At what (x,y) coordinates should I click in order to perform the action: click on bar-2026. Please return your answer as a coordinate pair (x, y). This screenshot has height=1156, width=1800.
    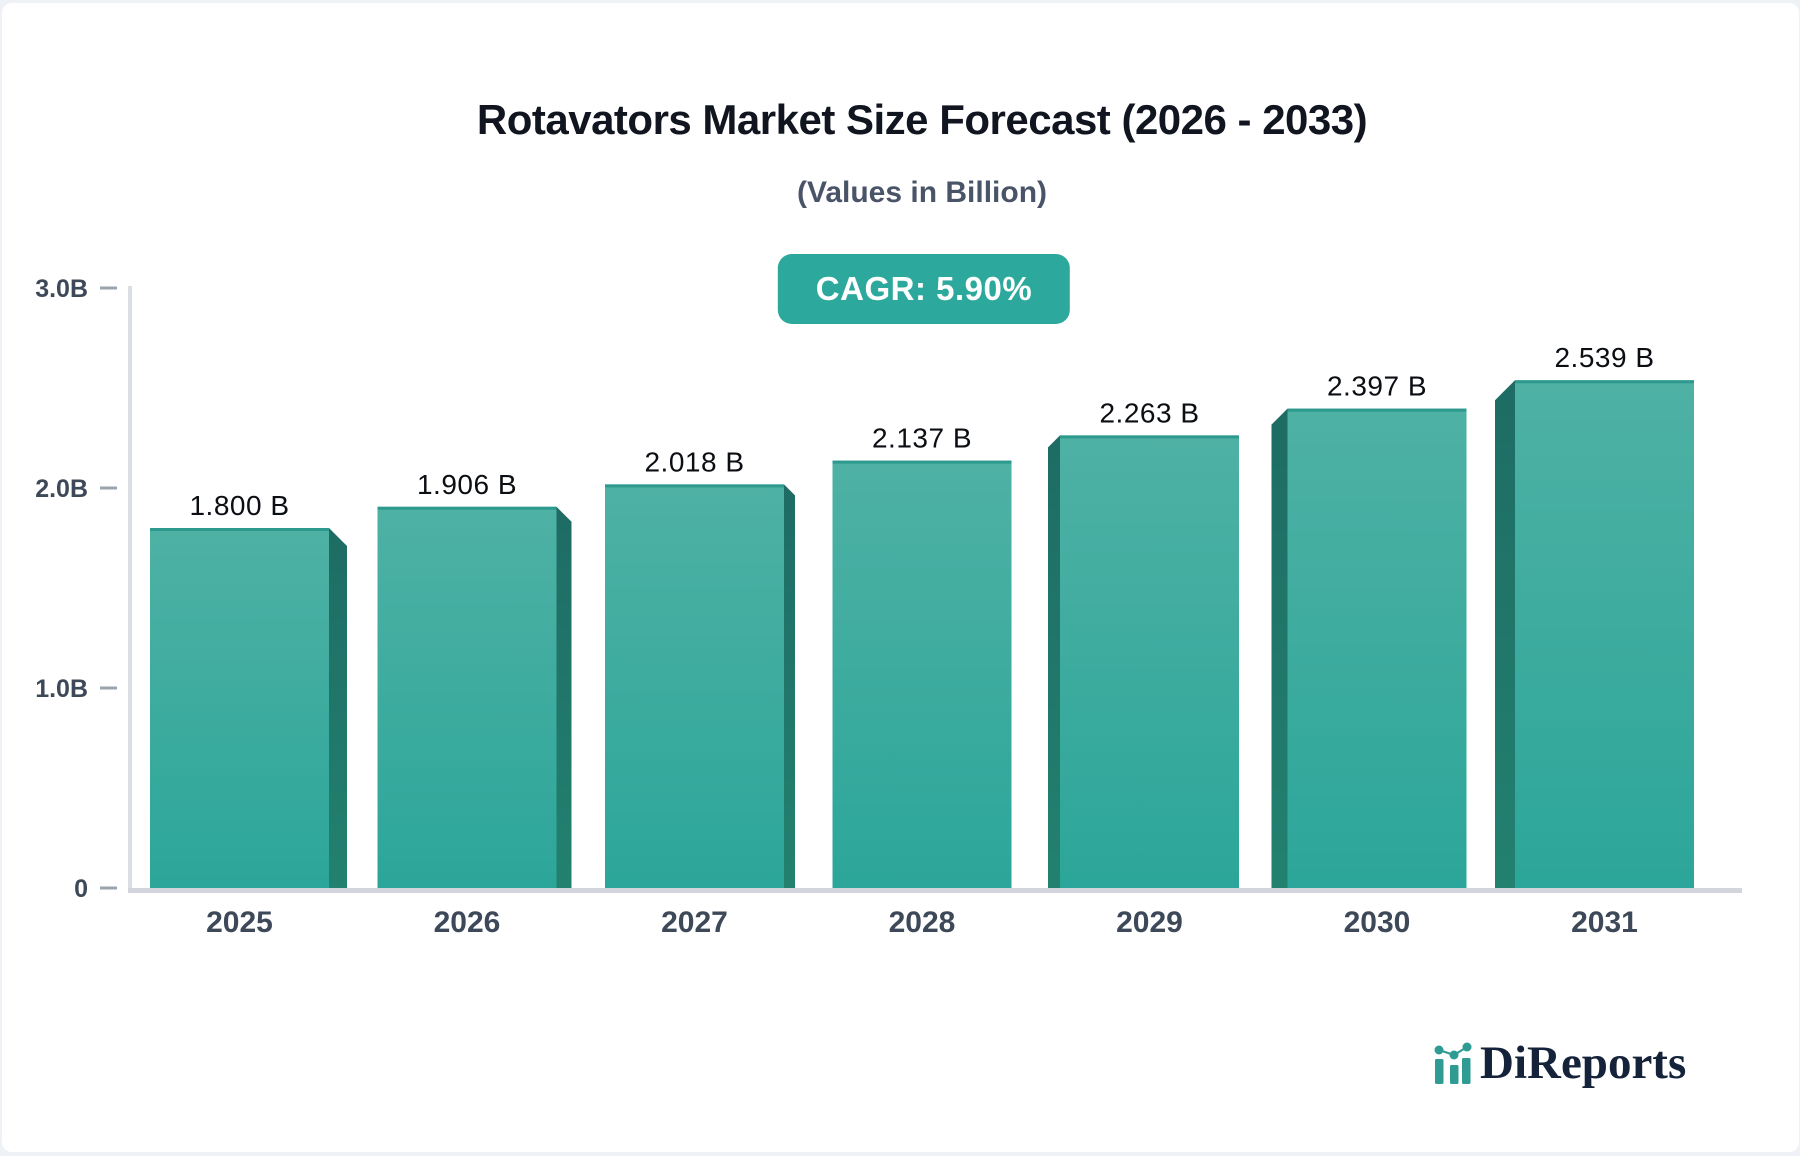
    Looking at the image, I should click on (467, 697).